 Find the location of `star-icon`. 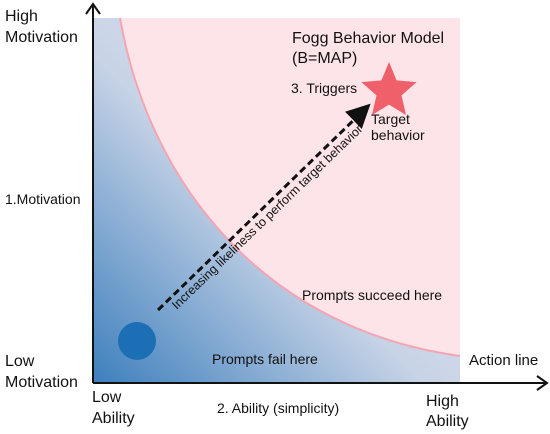

star-icon is located at coordinates (389, 88).